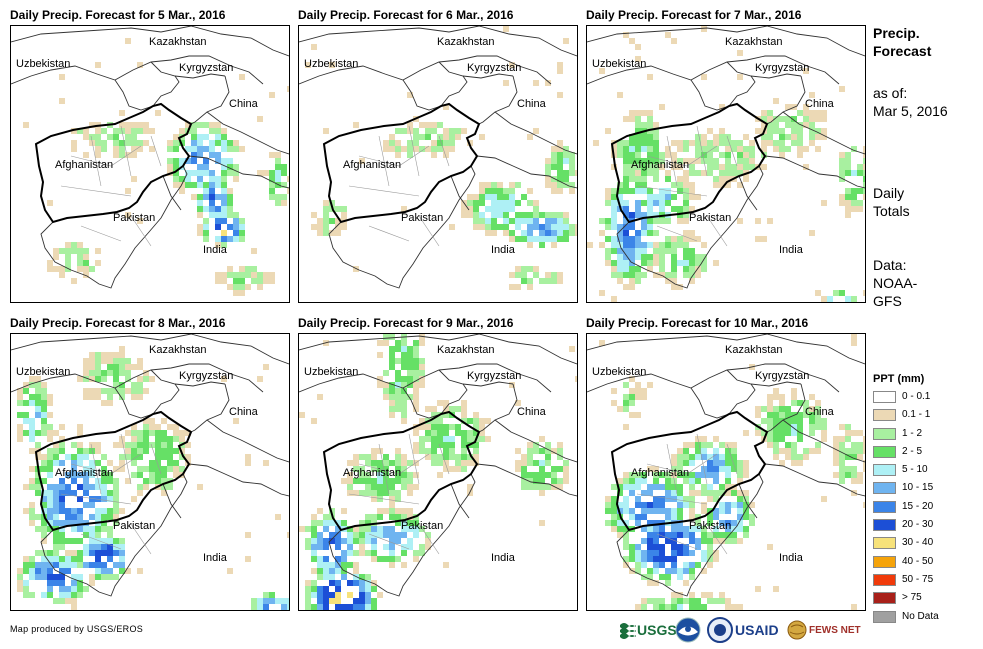  I want to click on precip-forecast-title: Precip. Forecast, so click(902, 42).